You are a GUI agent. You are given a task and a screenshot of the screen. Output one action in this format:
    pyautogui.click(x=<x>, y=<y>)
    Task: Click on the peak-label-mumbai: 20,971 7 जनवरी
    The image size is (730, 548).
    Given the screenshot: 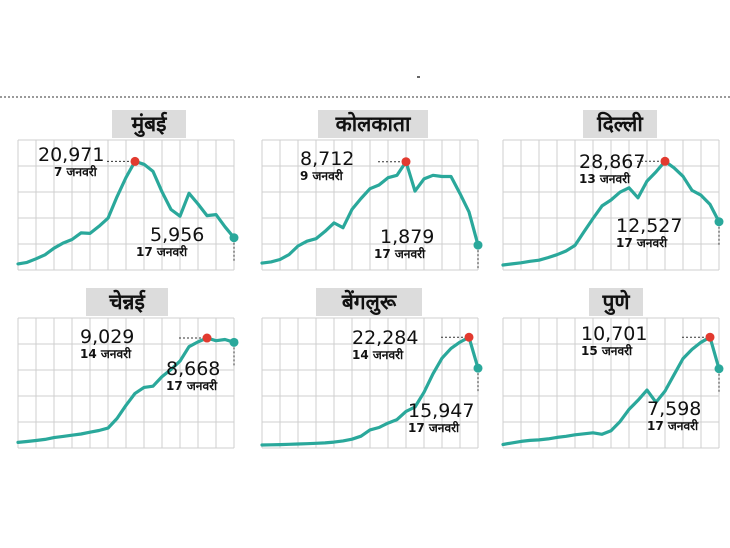 What is the action you would take?
    pyautogui.click(x=71, y=163)
    